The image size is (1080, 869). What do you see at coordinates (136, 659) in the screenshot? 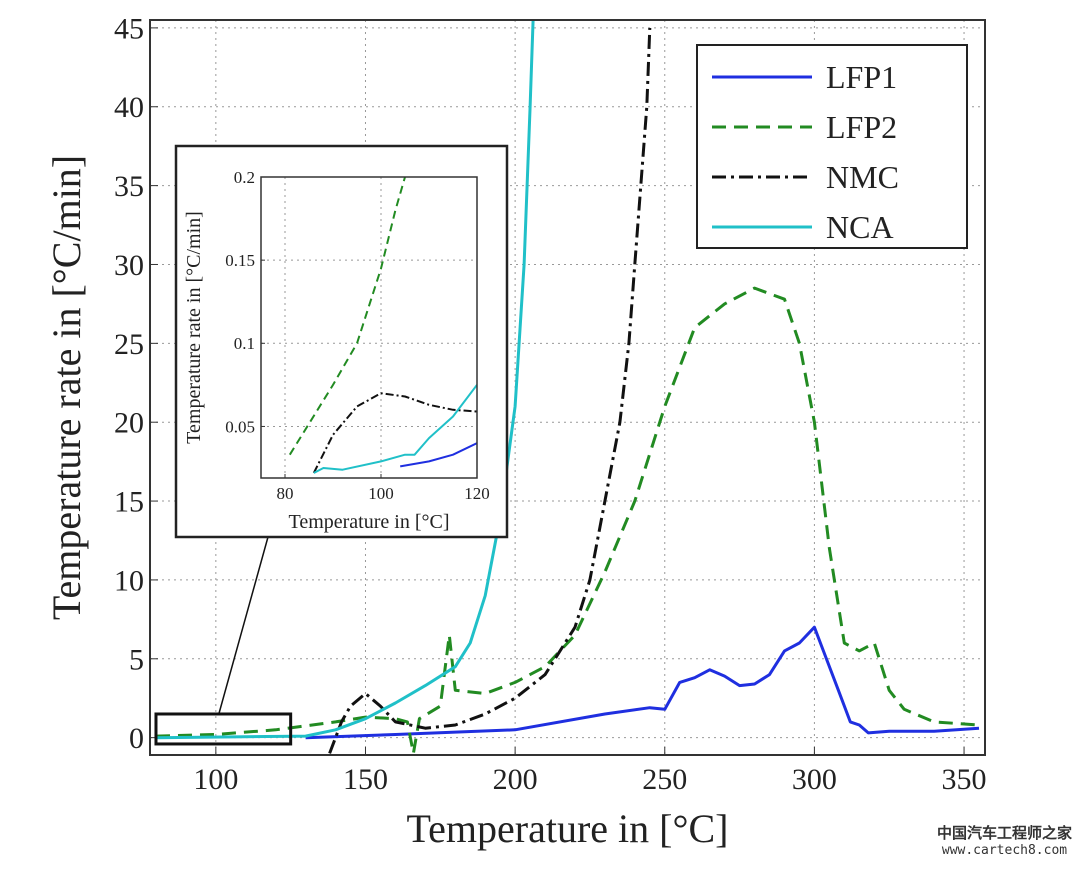
I see `main-y-tick-label: 5` at bounding box center [136, 659].